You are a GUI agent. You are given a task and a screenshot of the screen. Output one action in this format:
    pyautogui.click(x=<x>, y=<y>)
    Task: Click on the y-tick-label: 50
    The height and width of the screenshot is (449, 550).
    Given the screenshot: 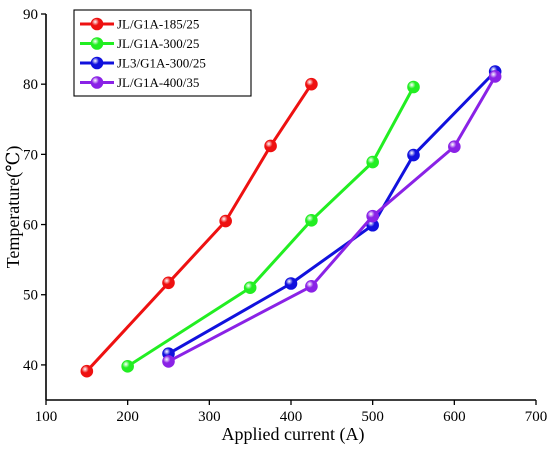 What is the action you would take?
    pyautogui.click(x=30, y=296)
    